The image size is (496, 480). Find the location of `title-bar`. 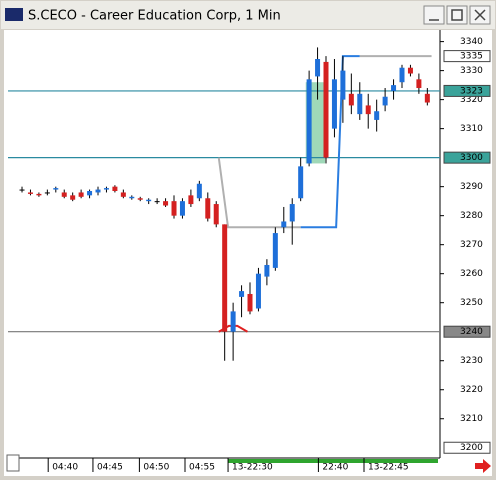

title-bar is located at coordinates (248, 15).